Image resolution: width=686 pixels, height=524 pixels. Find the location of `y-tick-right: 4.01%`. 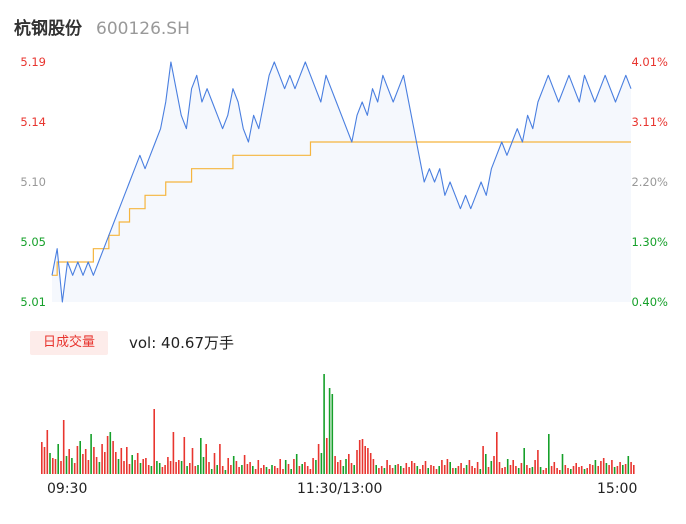

y-tick-right: 4.01% is located at coordinates (649, 62).